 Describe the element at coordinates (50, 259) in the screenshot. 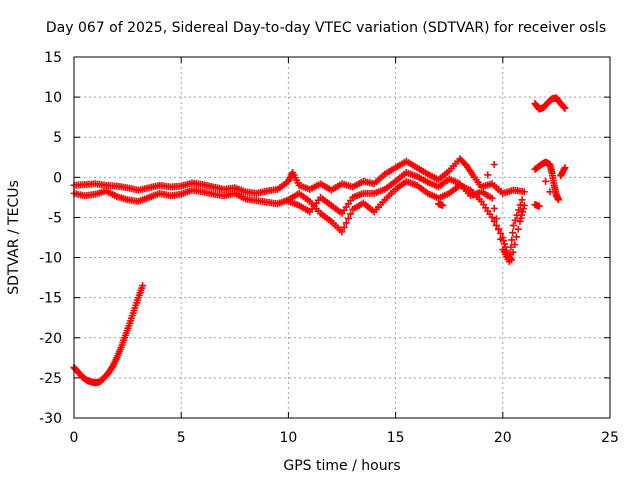

I see `y-tick-label: -10` at that location.